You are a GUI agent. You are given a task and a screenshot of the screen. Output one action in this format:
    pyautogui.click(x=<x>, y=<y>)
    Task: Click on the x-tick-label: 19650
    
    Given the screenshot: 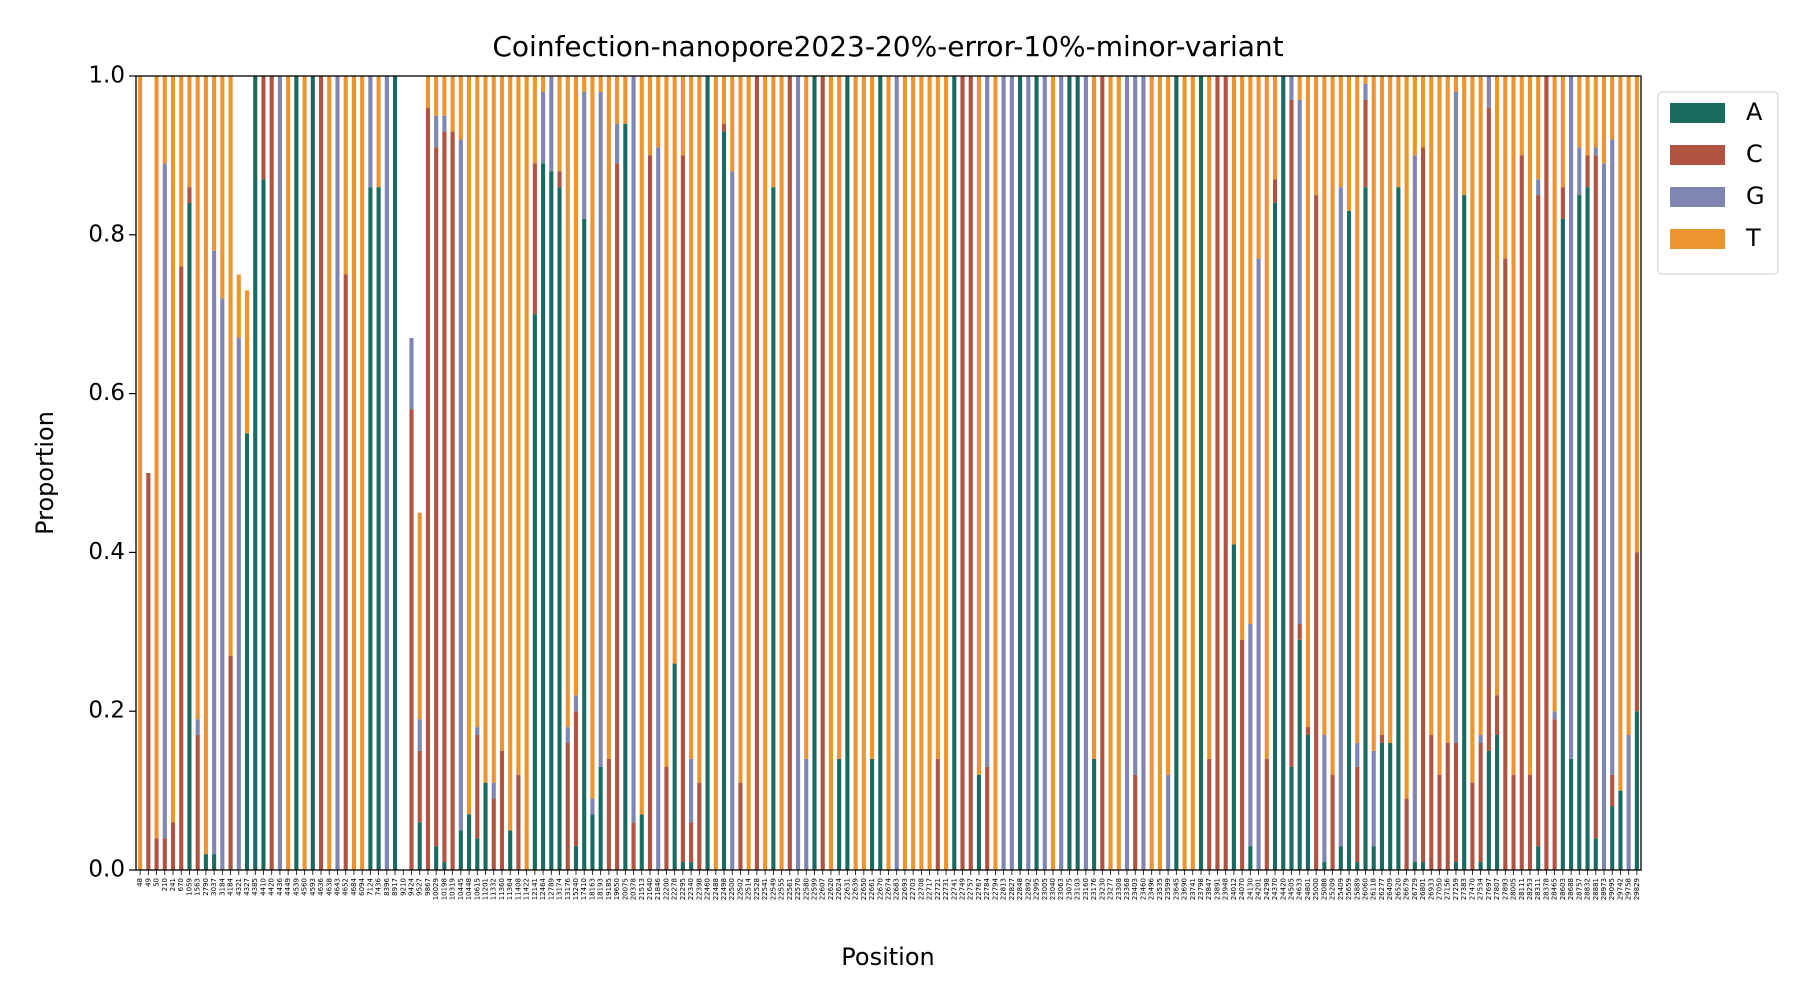 What is the action you would take?
    pyautogui.click(x=617, y=889)
    